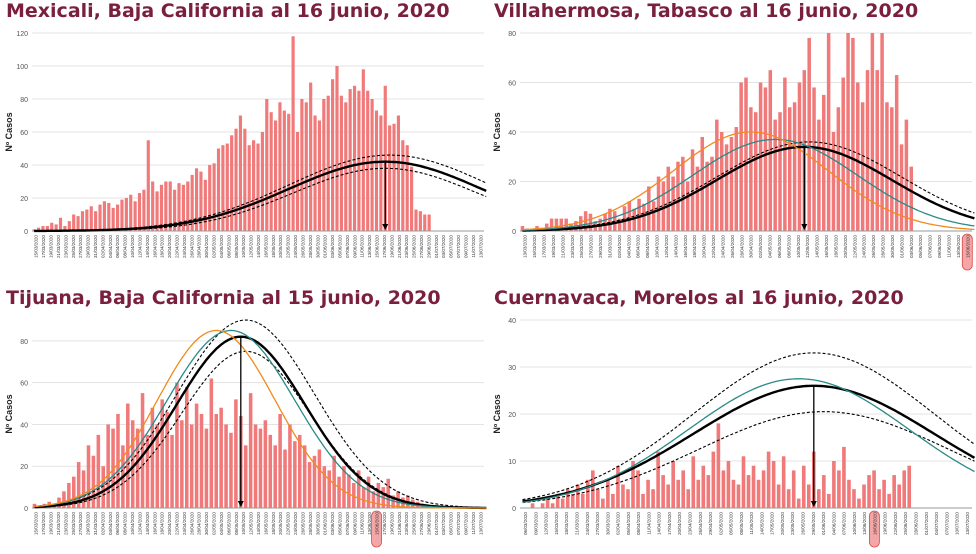 The height and width of the screenshot is (554, 976). I want to click on x-tick-label: 10/04/2020, so click(132, 523).